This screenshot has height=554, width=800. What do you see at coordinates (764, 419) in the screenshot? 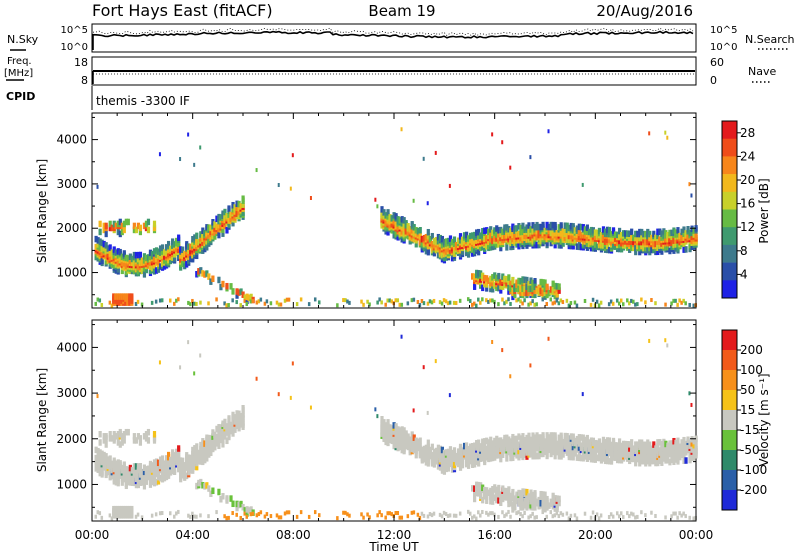
I see `velocity-colorbar-label: Velocity [m s⁻¹]` at bounding box center [764, 419].